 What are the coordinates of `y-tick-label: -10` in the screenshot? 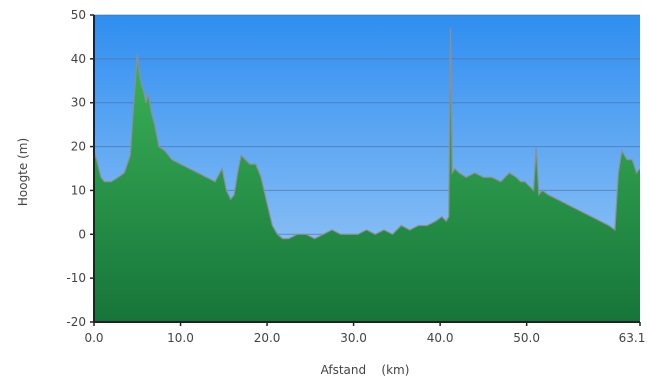 It's located at (76, 278).